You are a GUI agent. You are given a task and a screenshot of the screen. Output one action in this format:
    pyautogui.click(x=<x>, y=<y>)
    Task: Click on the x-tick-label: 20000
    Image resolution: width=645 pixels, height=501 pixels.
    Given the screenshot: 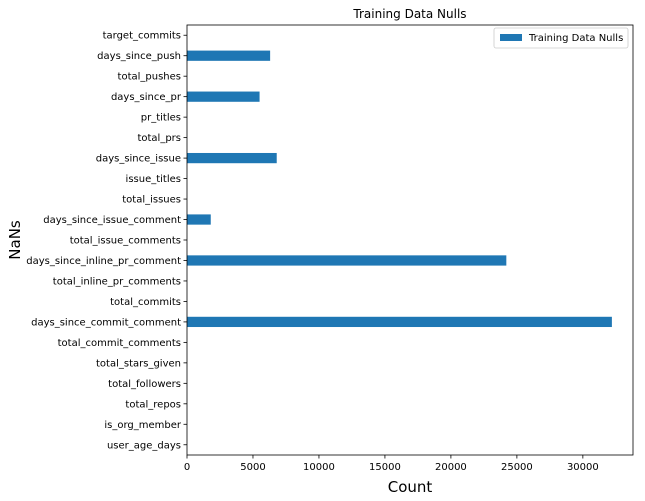 What is the action you would take?
    pyautogui.click(x=451, y=467)
    